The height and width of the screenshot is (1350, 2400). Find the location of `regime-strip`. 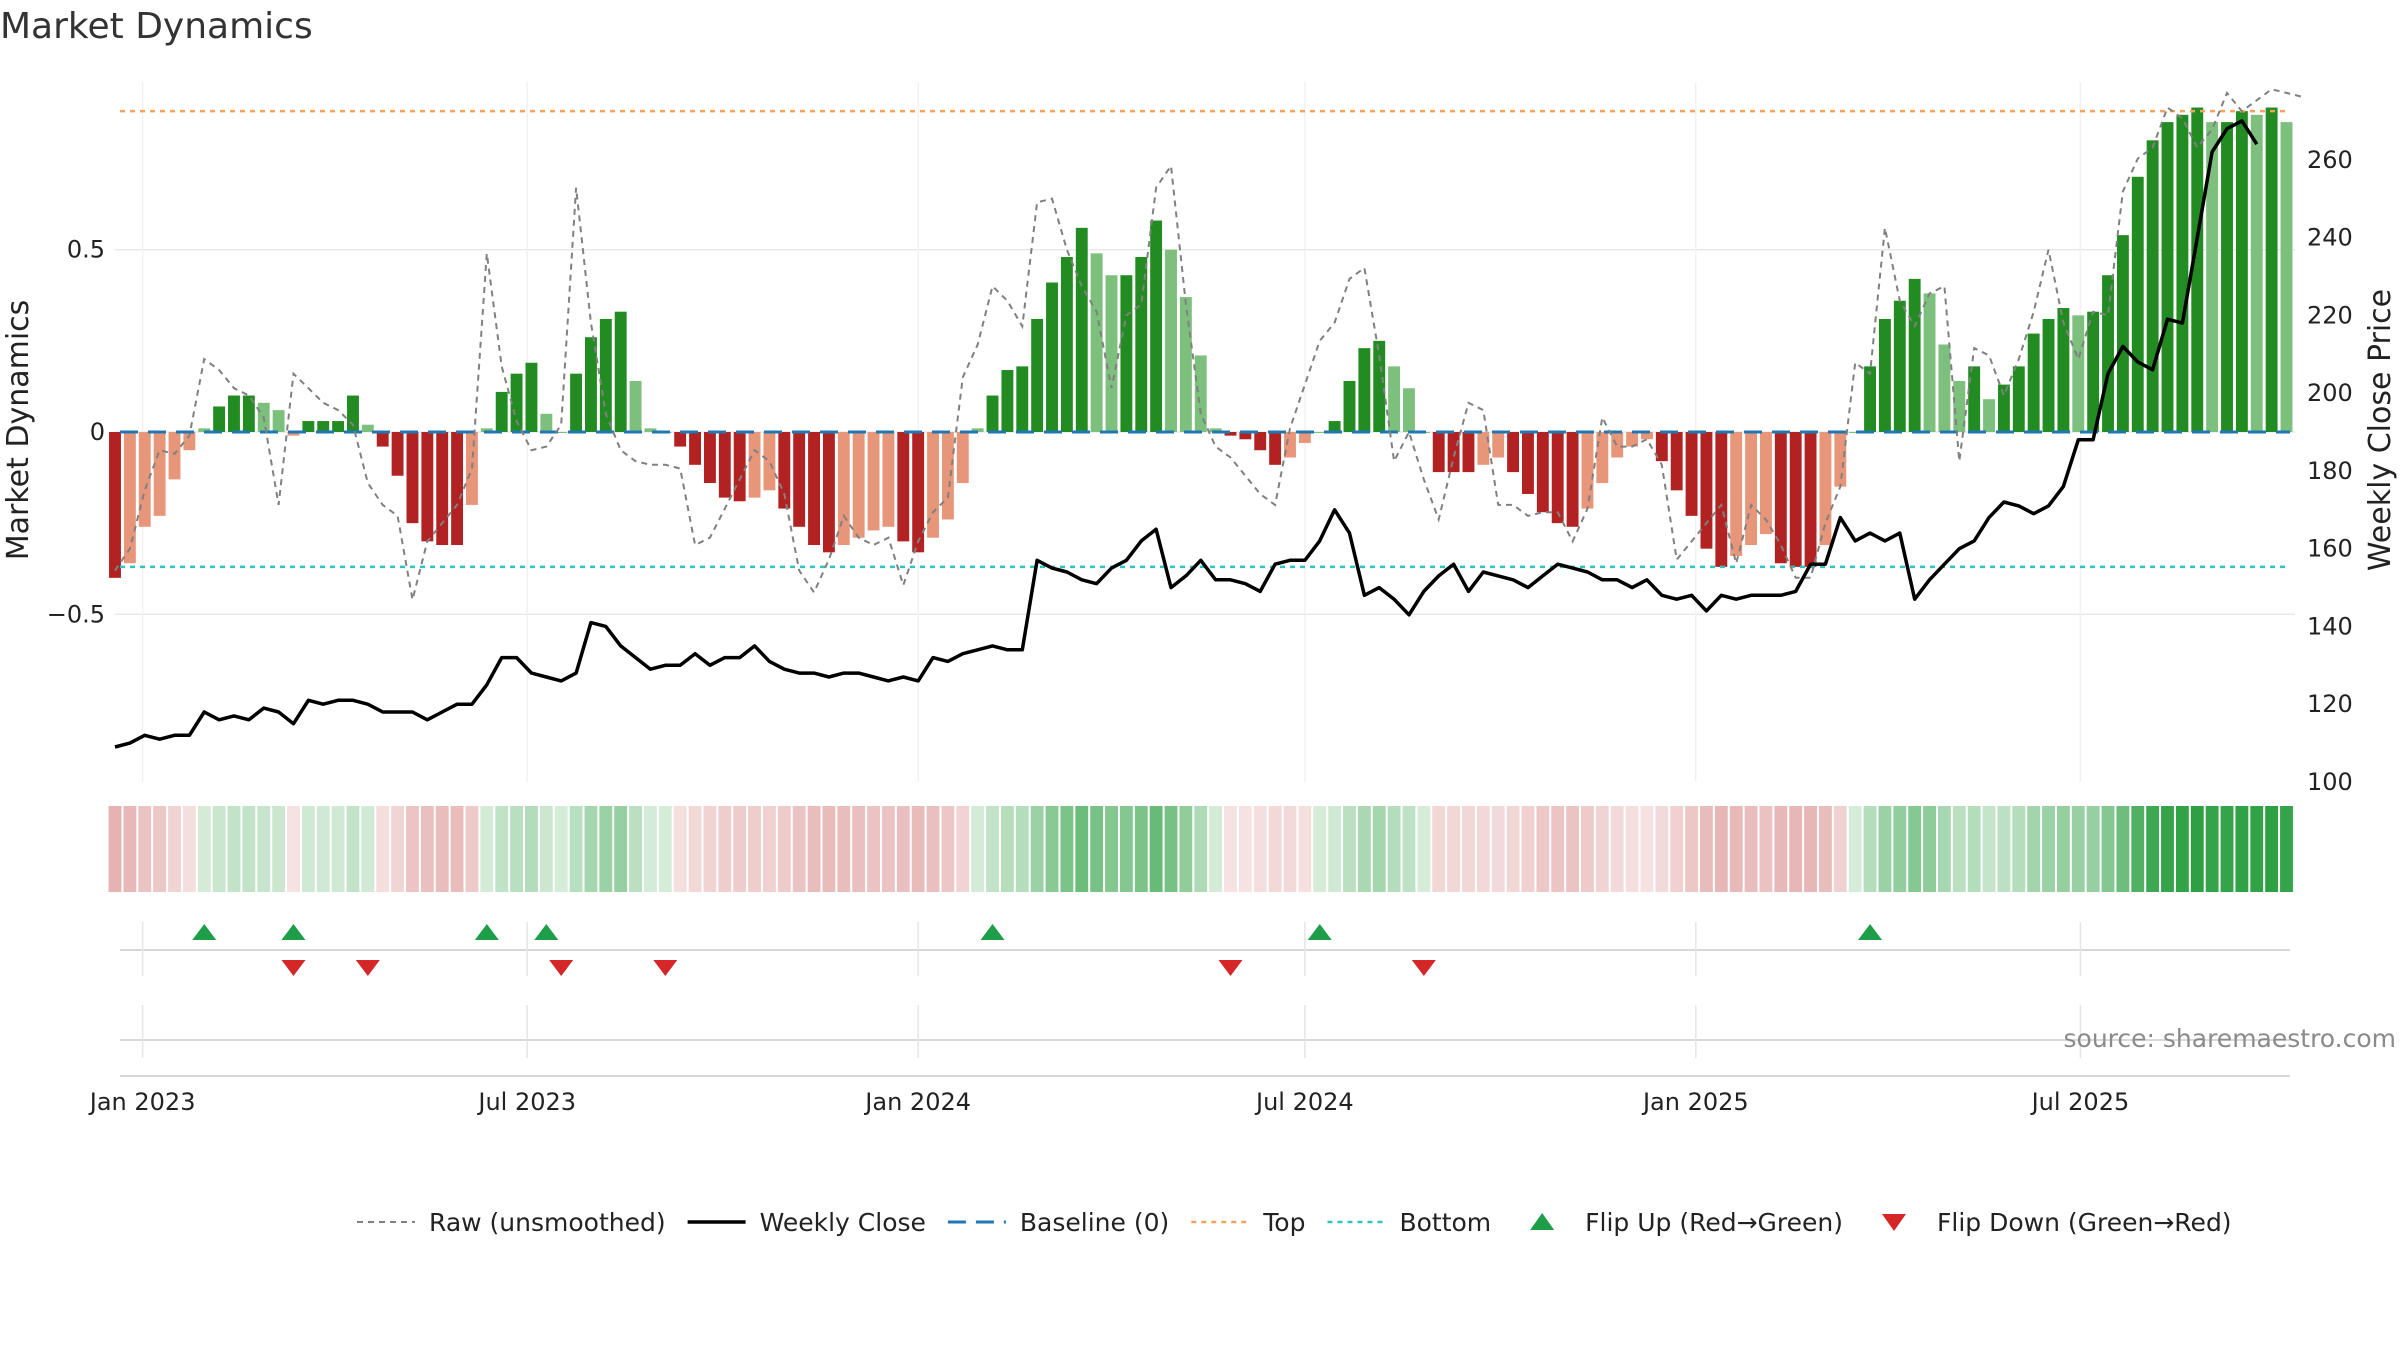

regime-strip is located at coordinates (1200, 849).